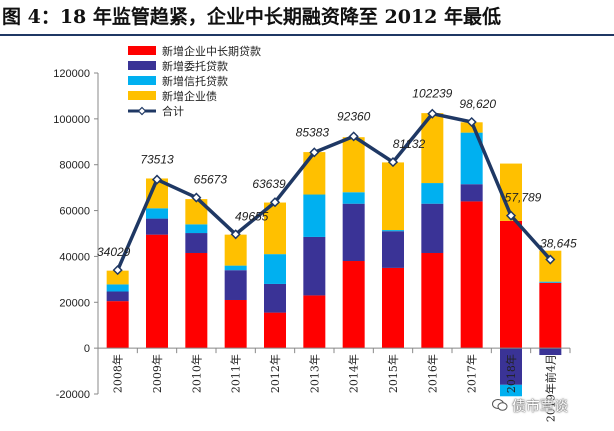 The height and width of the screenshot is (431, 614). I want to click on x-tick-label: 2011年, so click(236, 373).